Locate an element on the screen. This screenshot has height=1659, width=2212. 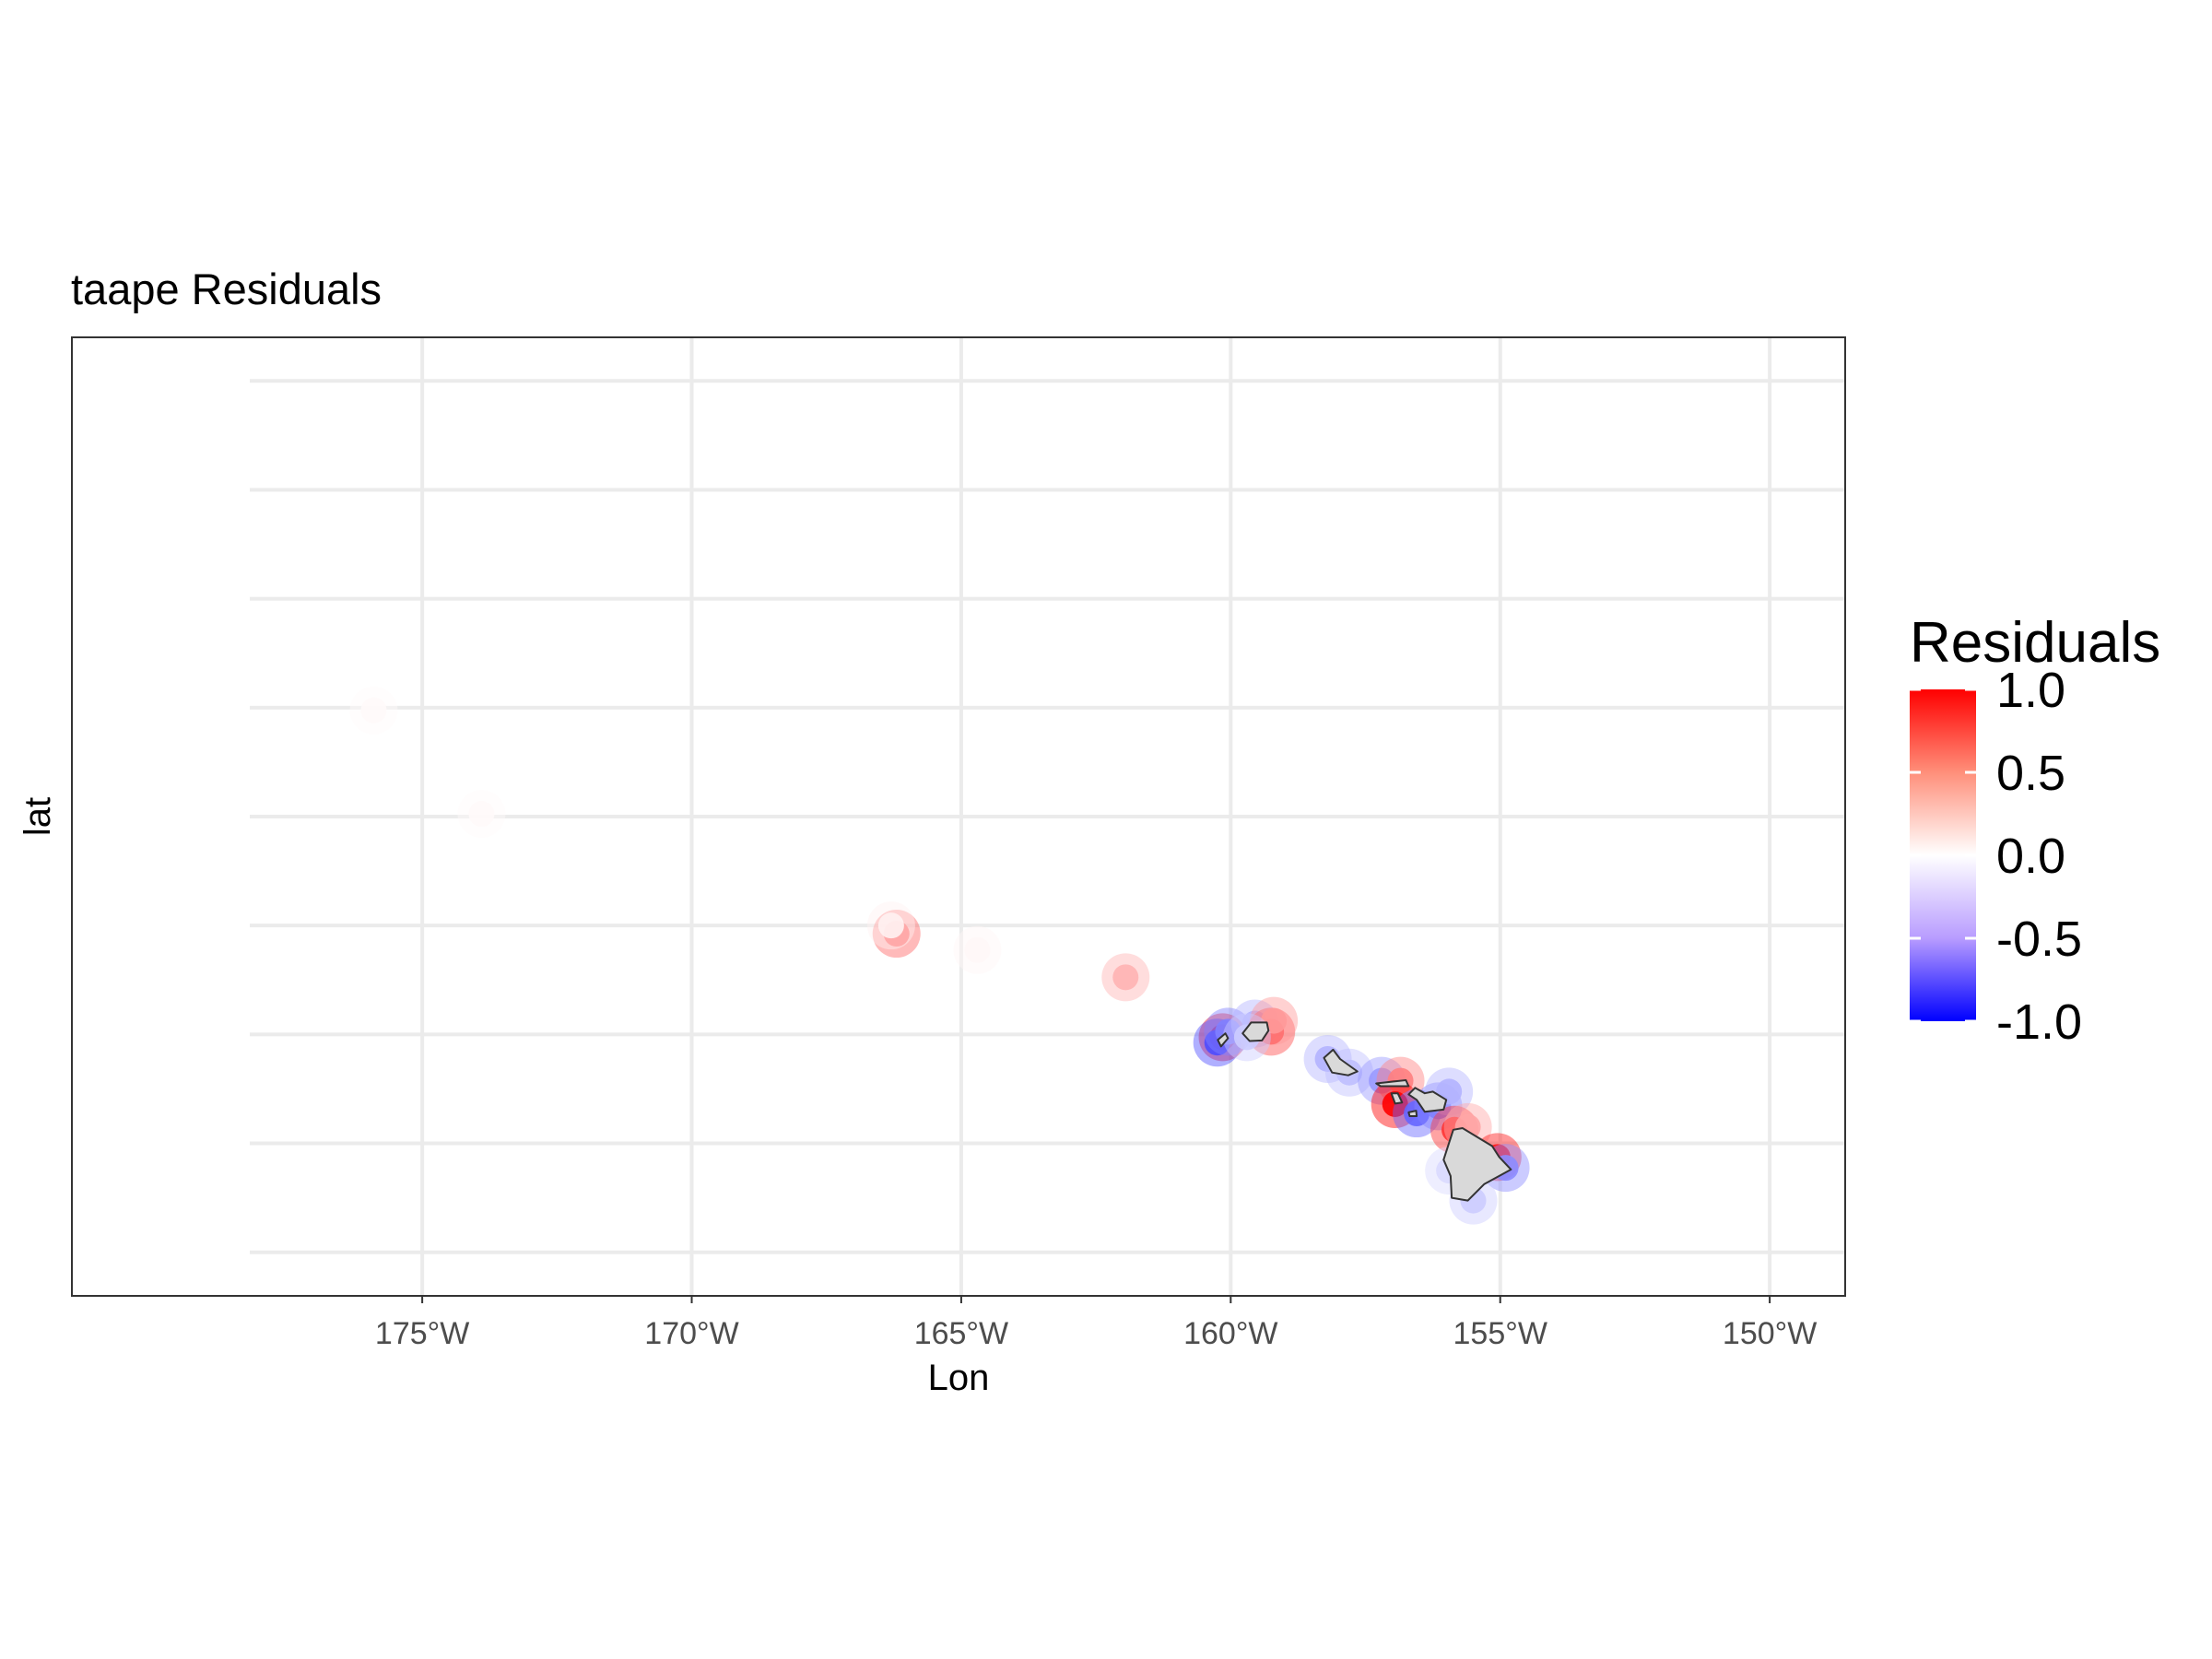
legend-label: 0.5 is located at coordinates (2030, 773).